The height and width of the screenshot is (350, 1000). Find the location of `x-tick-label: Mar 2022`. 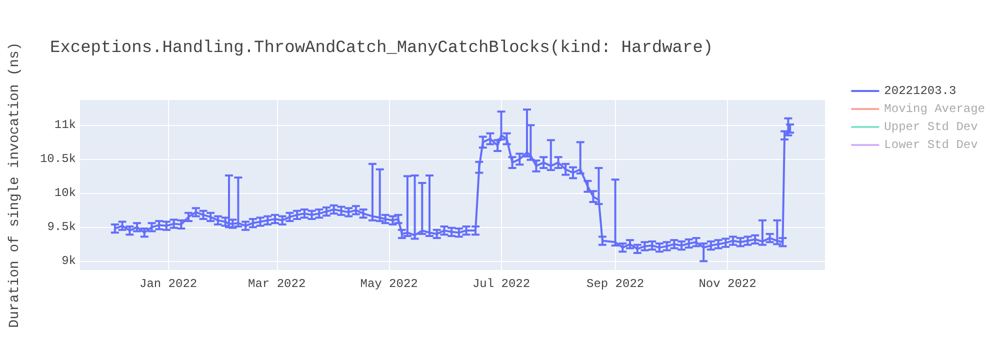

x-tick-label: Mar 2022 is located at coordinates (277, 284).